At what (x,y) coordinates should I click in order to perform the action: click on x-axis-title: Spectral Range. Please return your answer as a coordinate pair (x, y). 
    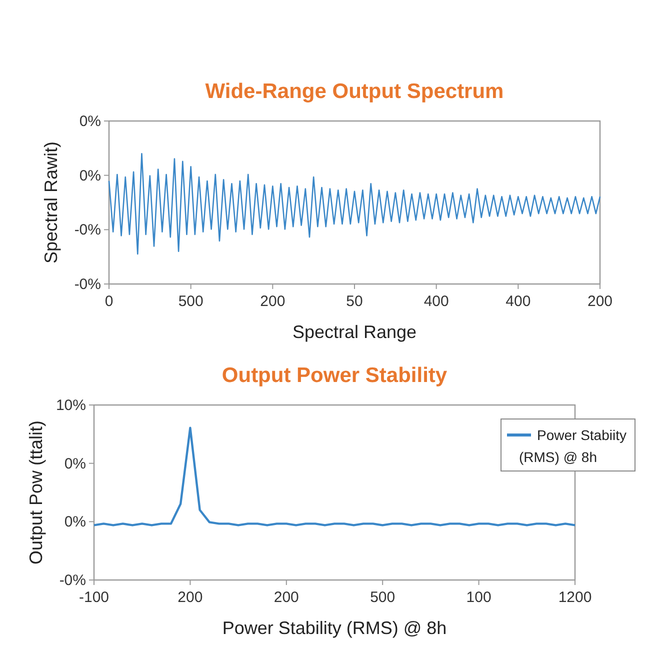
    Looking at the image, I should click on (354, 332).